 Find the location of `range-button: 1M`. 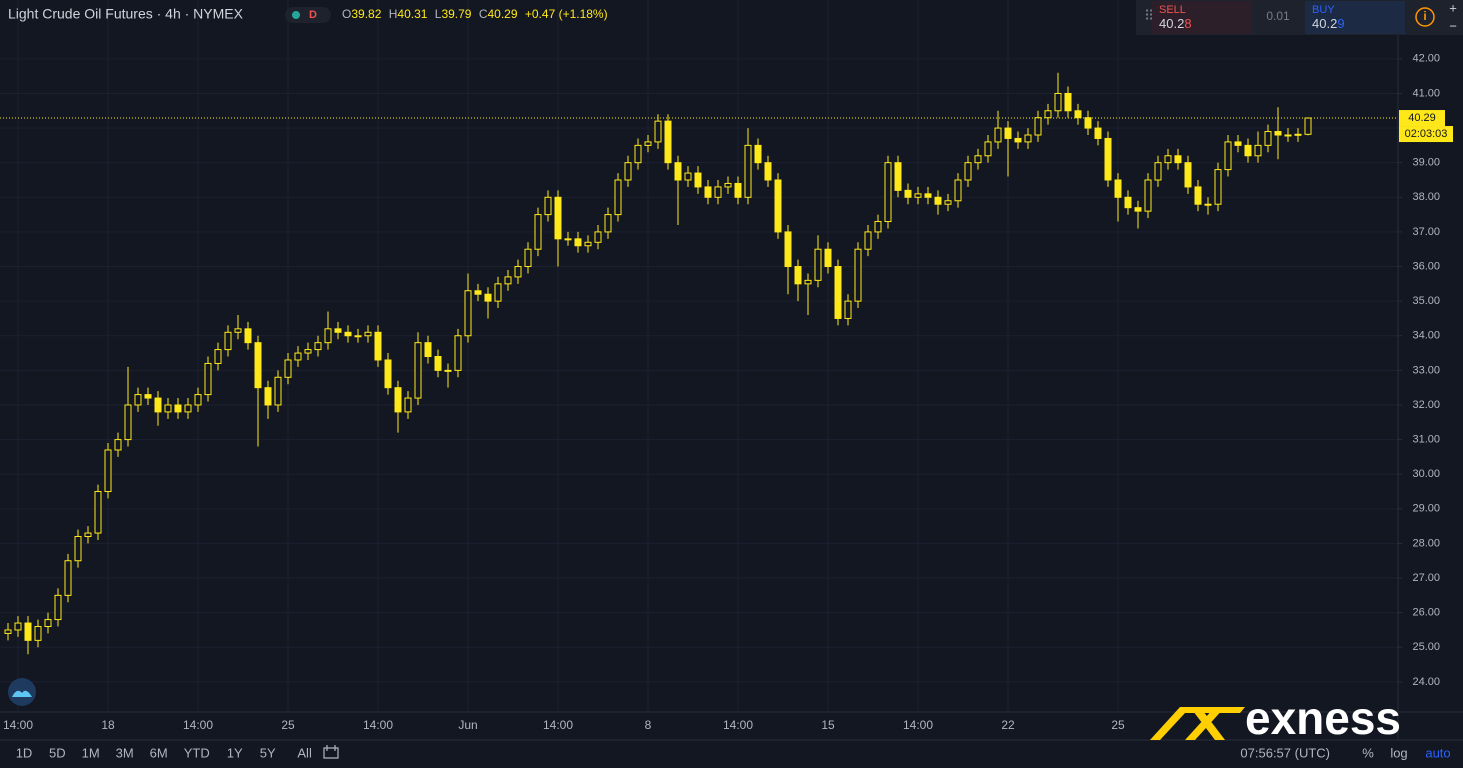

range-button: 1M is located at coordinates (91, 752).